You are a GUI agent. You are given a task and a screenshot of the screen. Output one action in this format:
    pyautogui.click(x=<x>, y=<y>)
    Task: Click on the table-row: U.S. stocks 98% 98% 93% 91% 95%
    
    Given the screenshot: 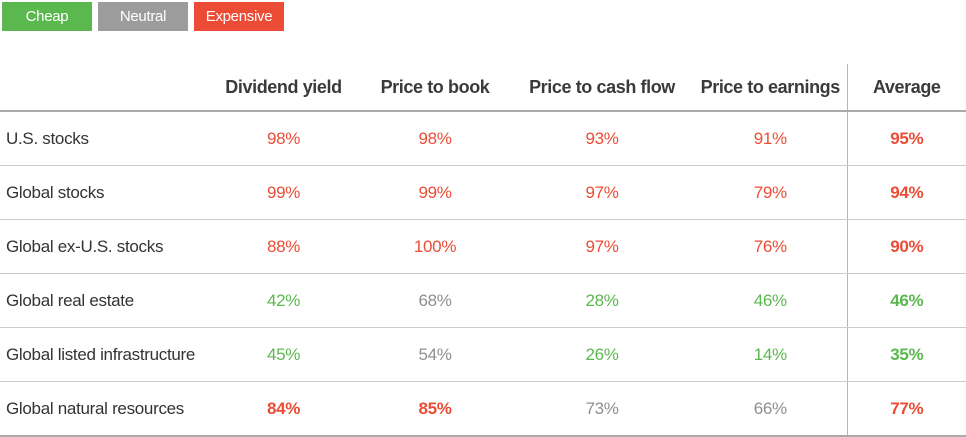 What is the action you would take?
    pyautogui.click(x=483, y=138)
    